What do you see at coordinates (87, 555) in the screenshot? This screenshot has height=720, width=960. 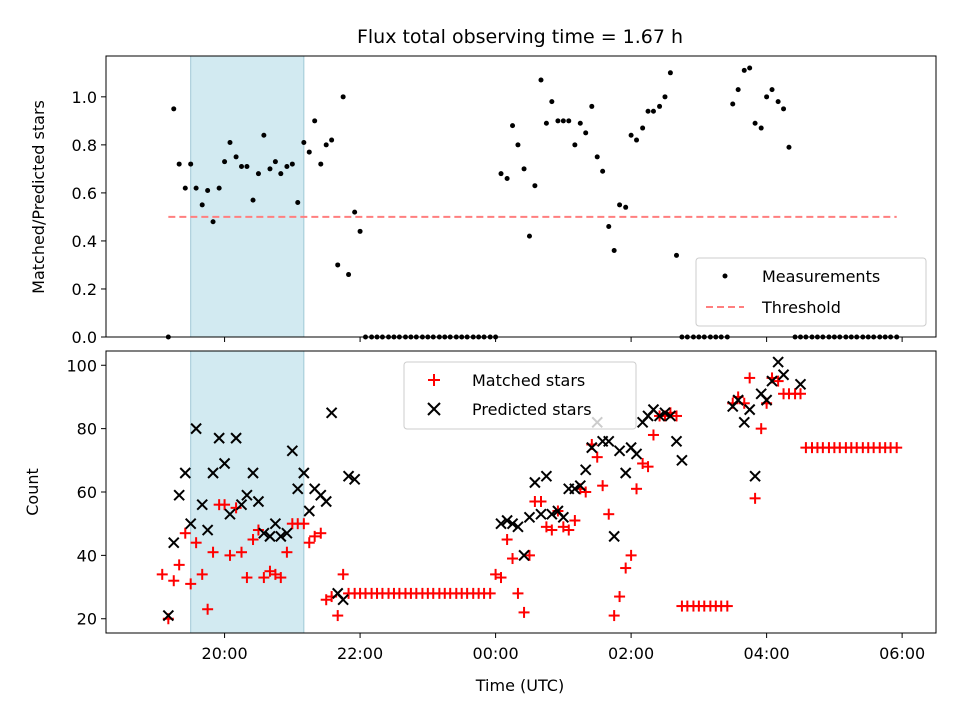 I see `y-tick-label: 40` at bounding box center [87, 555].